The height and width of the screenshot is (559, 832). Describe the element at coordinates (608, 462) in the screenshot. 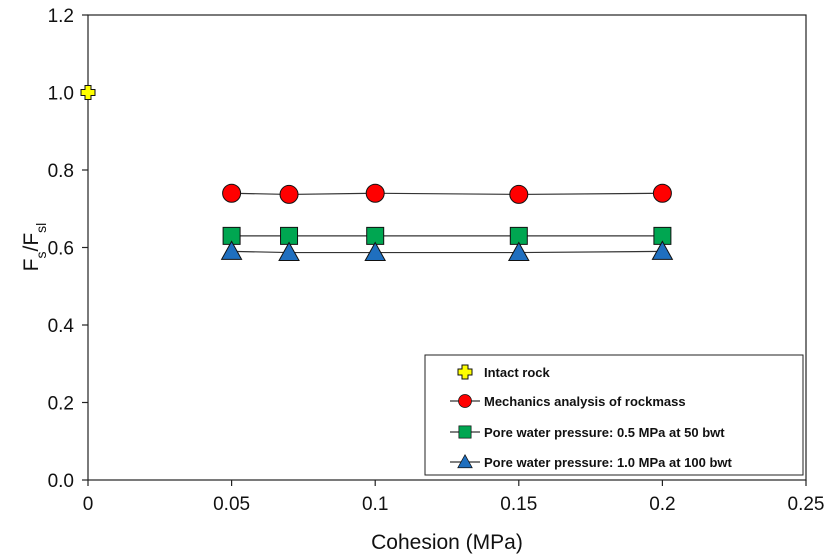

I see `legend-label: Pore water pressure: 1.0 MPa at 100 bwt` at that location.